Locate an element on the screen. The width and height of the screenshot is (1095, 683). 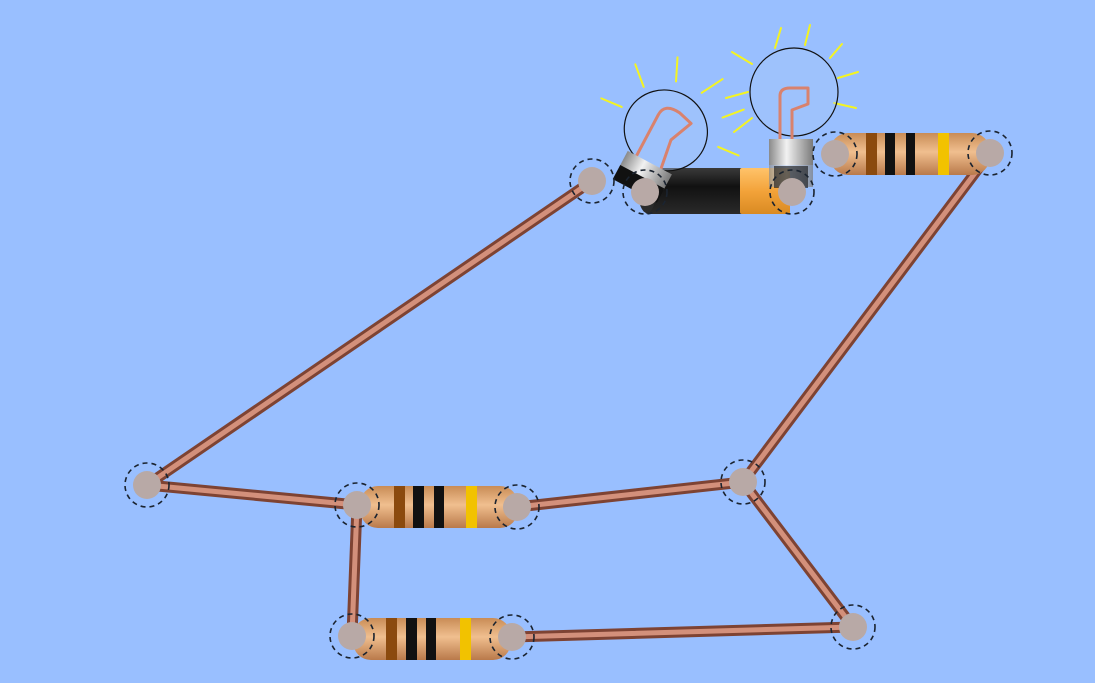
bulb-glass is located at coordinates (794, 92).